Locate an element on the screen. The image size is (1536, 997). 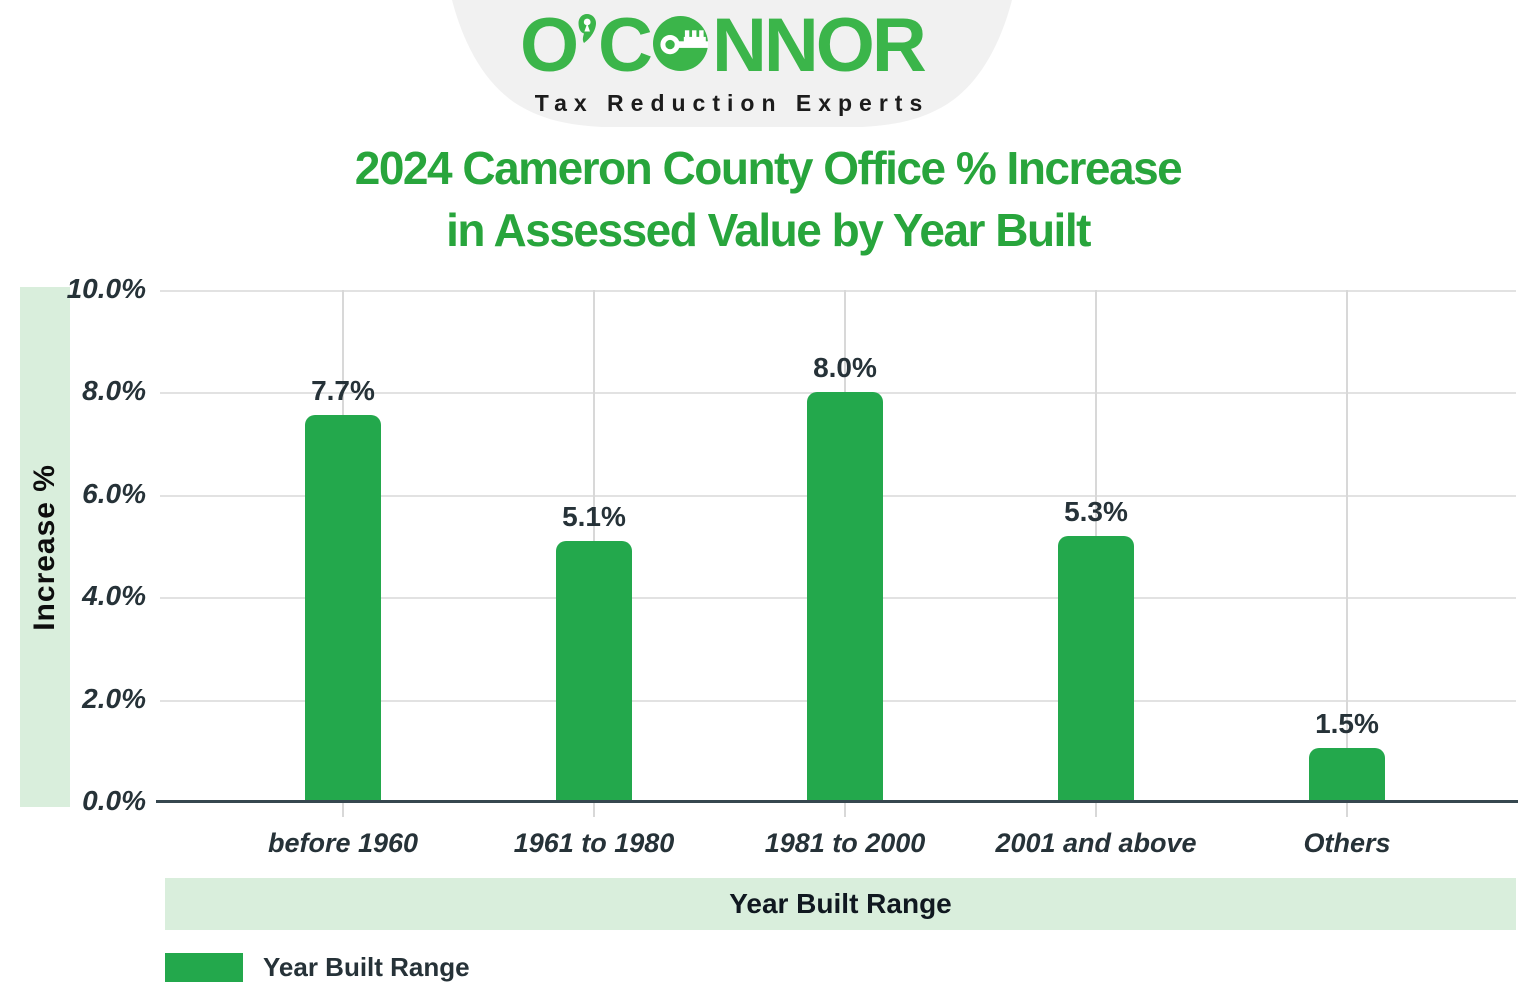
bar-others is located at coordinates (1347, 775).